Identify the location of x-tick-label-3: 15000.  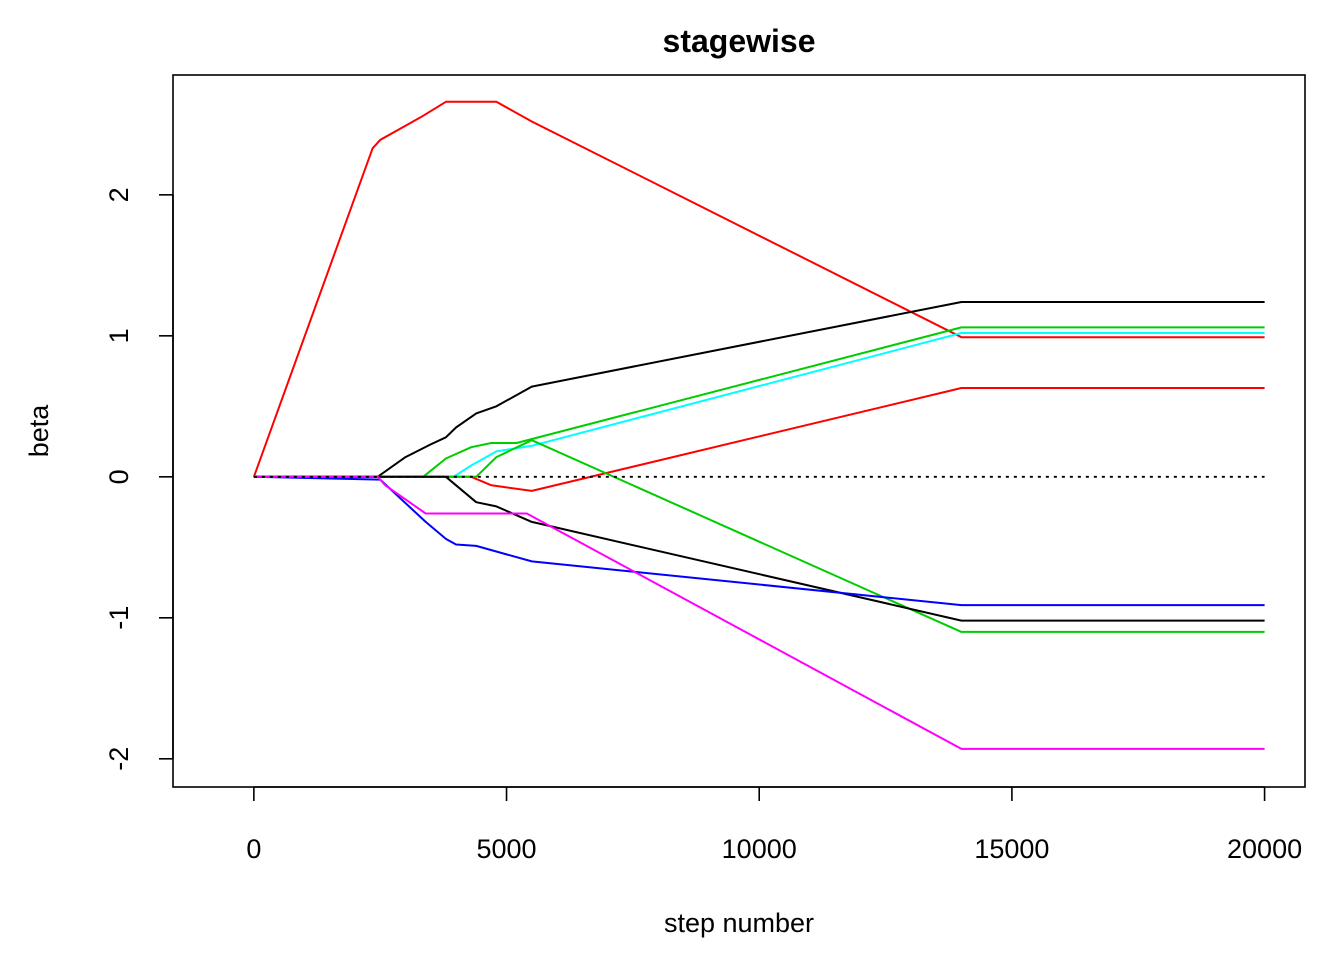
(1011, 849).